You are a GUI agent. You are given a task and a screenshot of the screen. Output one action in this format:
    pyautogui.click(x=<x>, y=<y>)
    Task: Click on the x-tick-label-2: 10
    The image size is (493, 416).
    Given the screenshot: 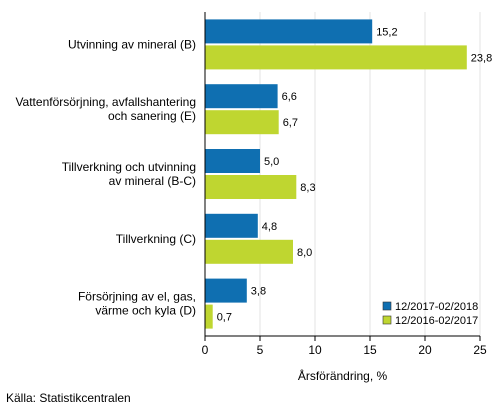 What is the action you would take?
    pyautogui.click(x=315, y=350)
    